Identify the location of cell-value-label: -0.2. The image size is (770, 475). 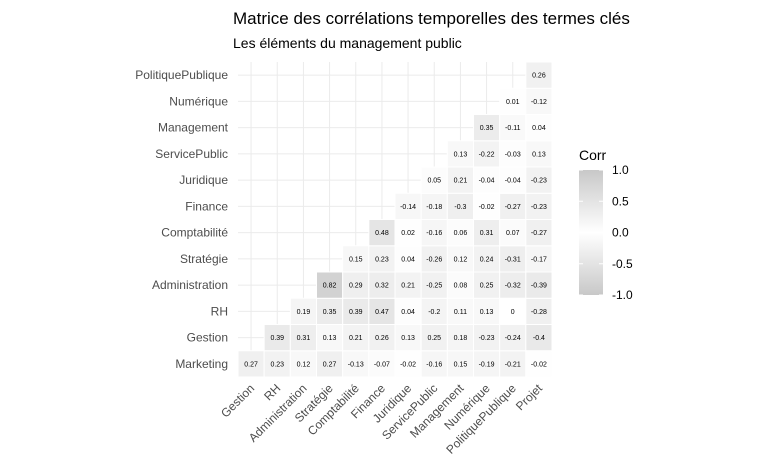
(434, 312).